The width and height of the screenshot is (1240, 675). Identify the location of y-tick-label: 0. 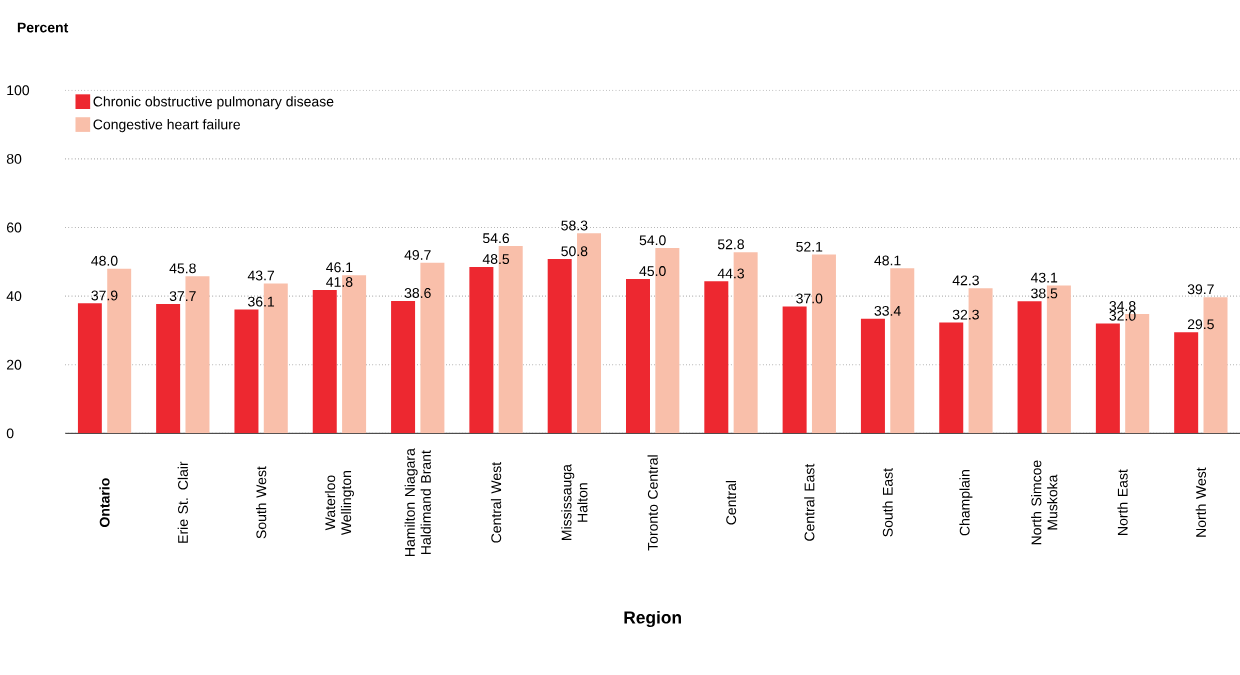
(10, 433).